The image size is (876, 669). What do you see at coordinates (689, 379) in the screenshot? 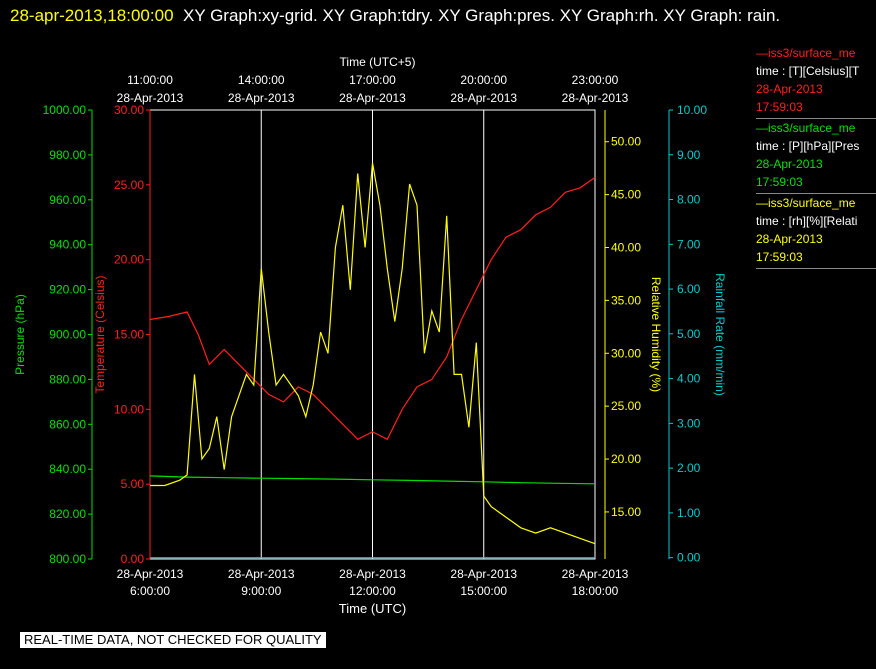
I see `rain-tick-label: 4.00` at bounding box center [689, 379].